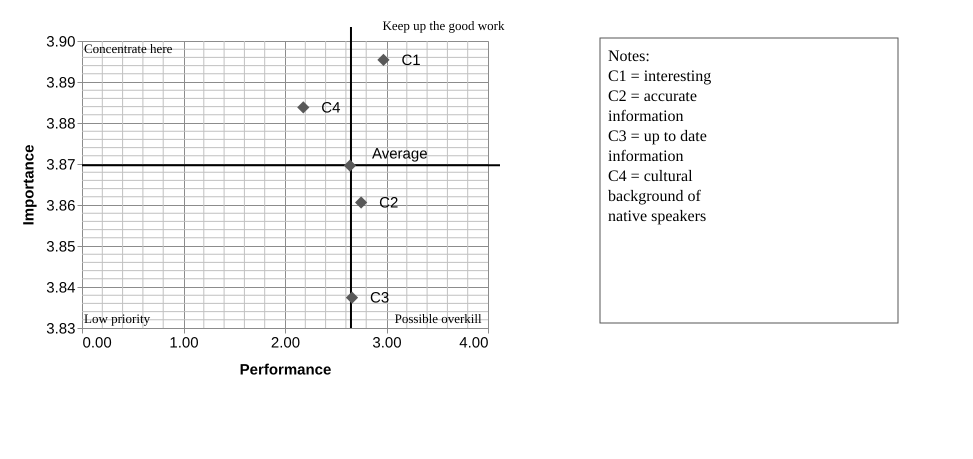  Describe the element at coordinates (400, 154) in the screenshot. I see `series-label: Average` at that location.